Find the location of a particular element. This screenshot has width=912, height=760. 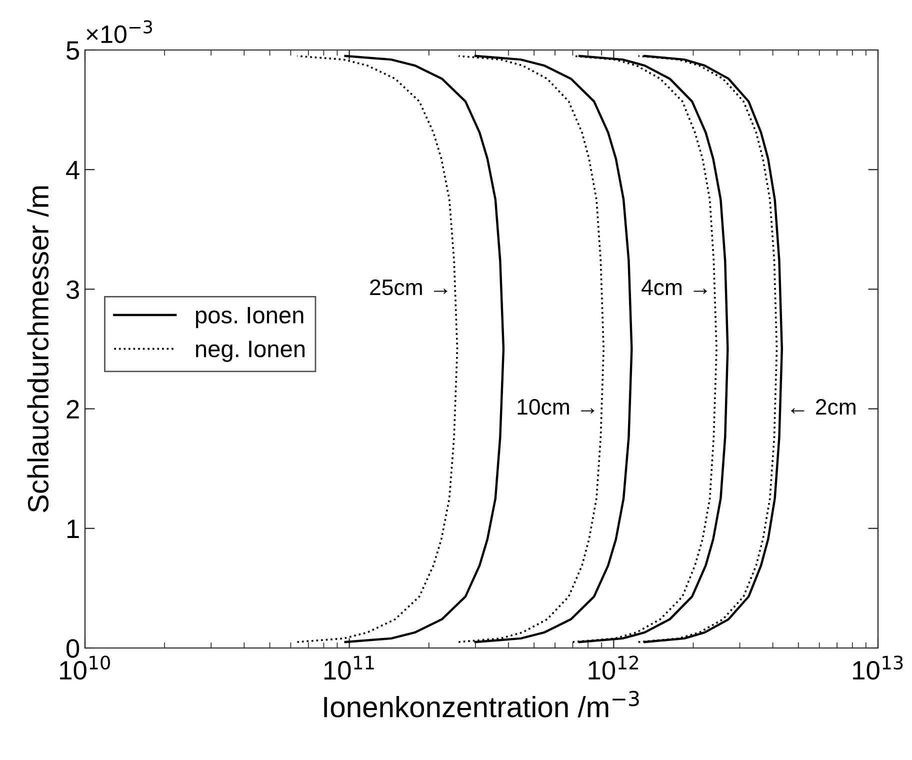

y-tick-label: 1 is located at coordinates (73, 529).